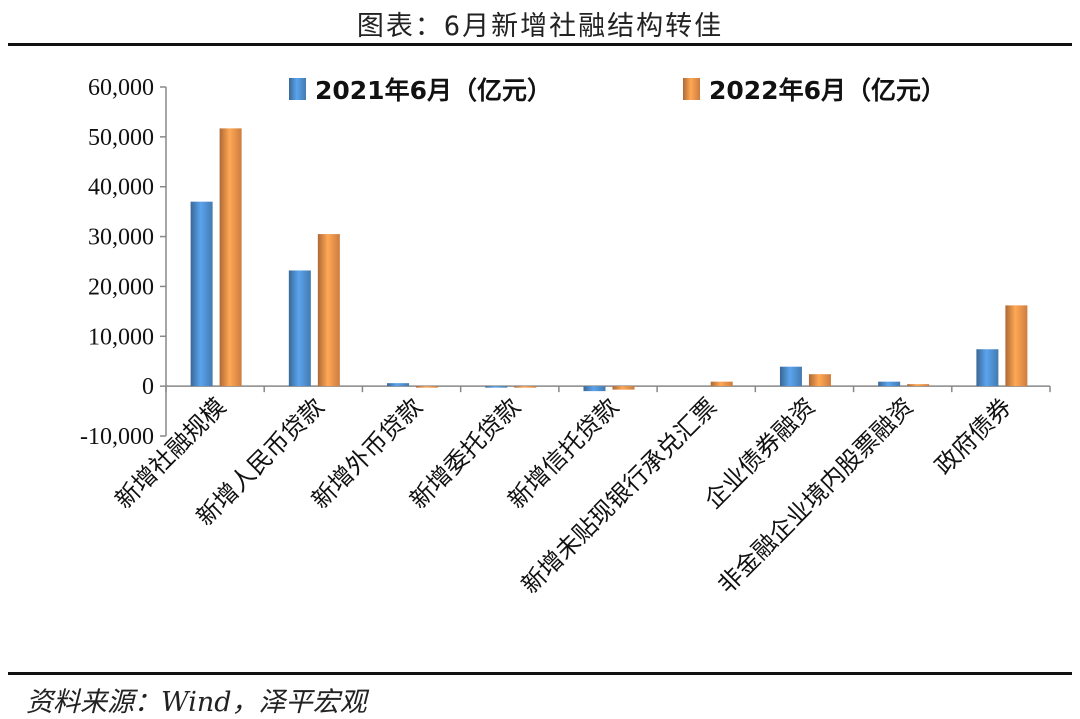 Image resolution: width=1080 pixels, height=719 pixels. Describe the element at coordinates (196, 702) in the screenshot. I see `source-note: 资料来源：Wind，泽平宏观` at that location.